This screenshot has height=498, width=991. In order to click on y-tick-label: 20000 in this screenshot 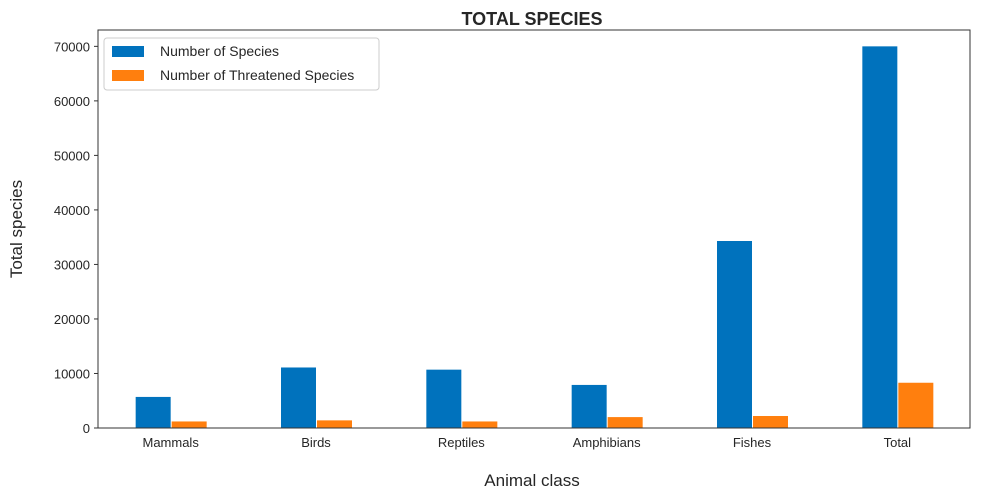, I will do `click(72, 319)`.